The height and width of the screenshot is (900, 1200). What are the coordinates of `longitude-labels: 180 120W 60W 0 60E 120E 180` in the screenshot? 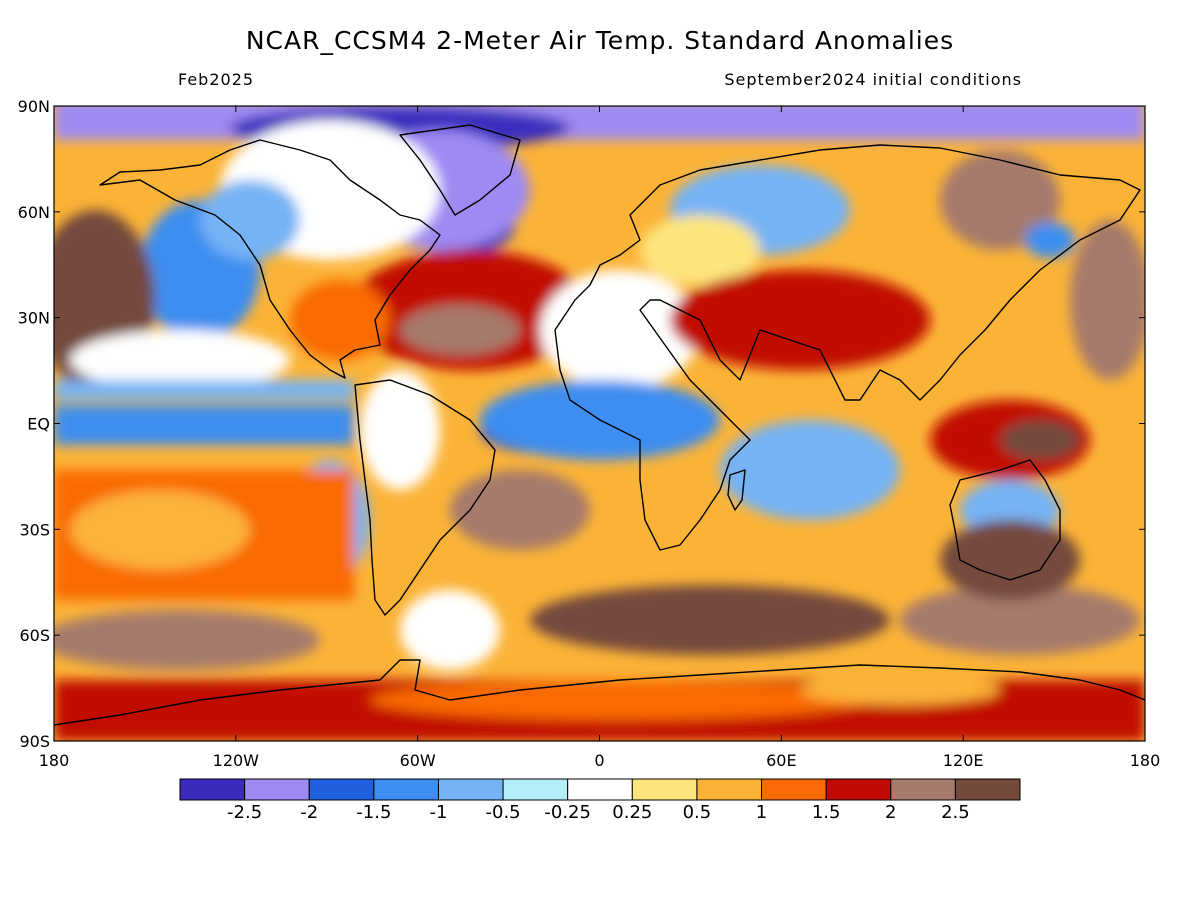 It's located at (600, 760).